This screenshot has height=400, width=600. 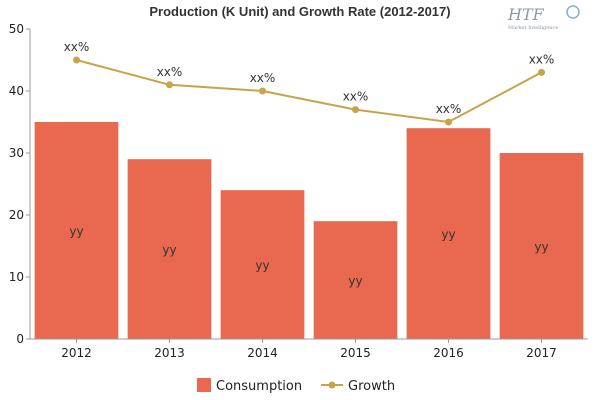 I want to click on brand-logo: HTF Market Intelligence, so click(x=543, y=18).